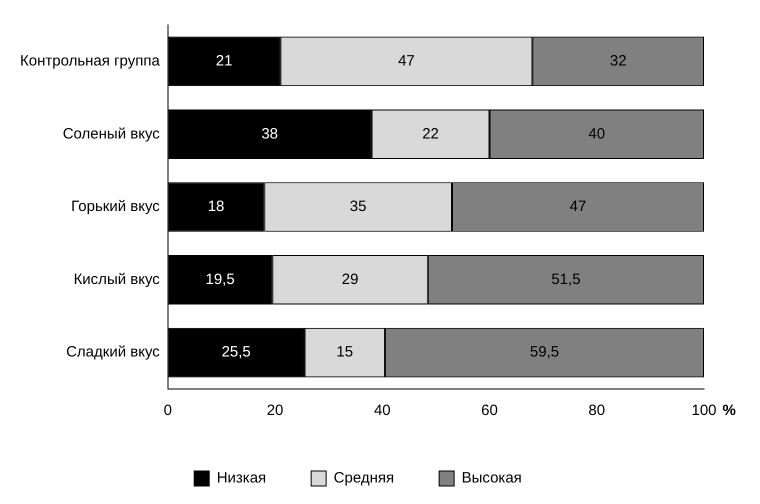 This screenshot has width=760, height=504. What do you see at coordinates (117, 279) in the screenshot?
I see `y-tick-label: Кислый вкус` at bounding box center [117, 279].